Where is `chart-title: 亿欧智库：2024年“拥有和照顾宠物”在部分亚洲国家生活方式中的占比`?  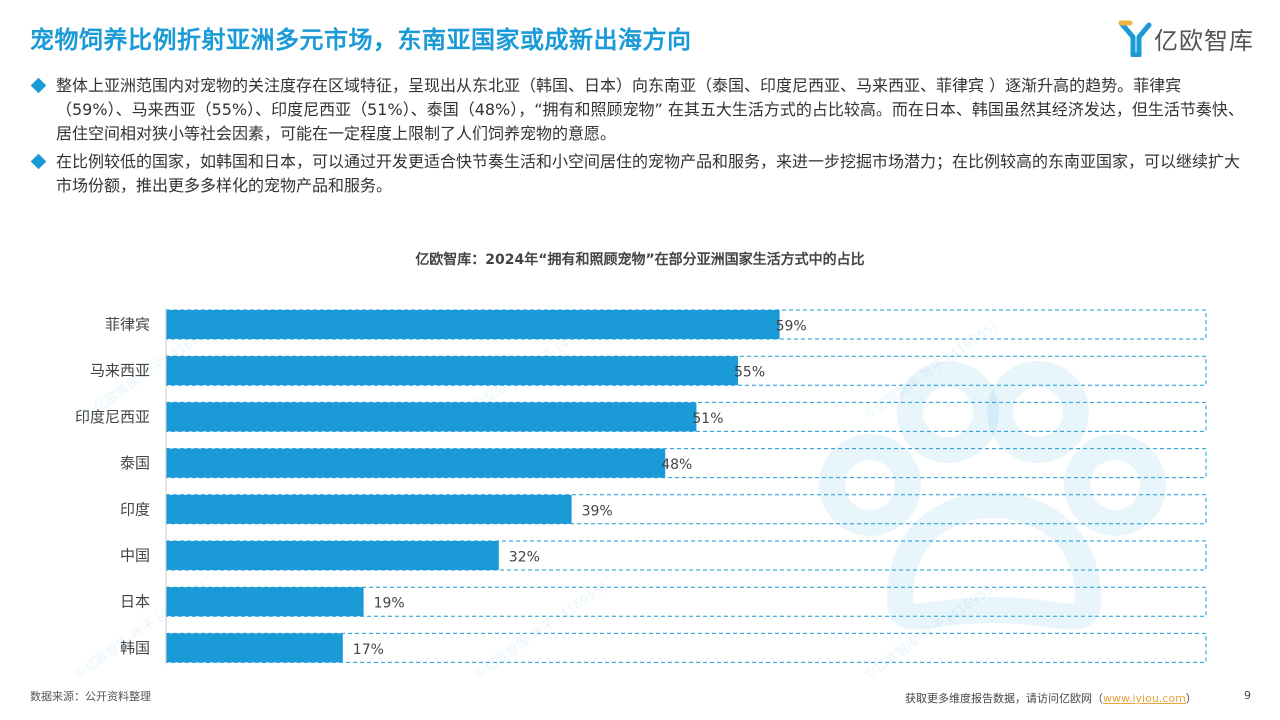 chart-title: 亿欧智库：2024年“拥有和照顾宠物”在部分亚洲国家生活方式中的占比 is located at coordinates (640, 260).